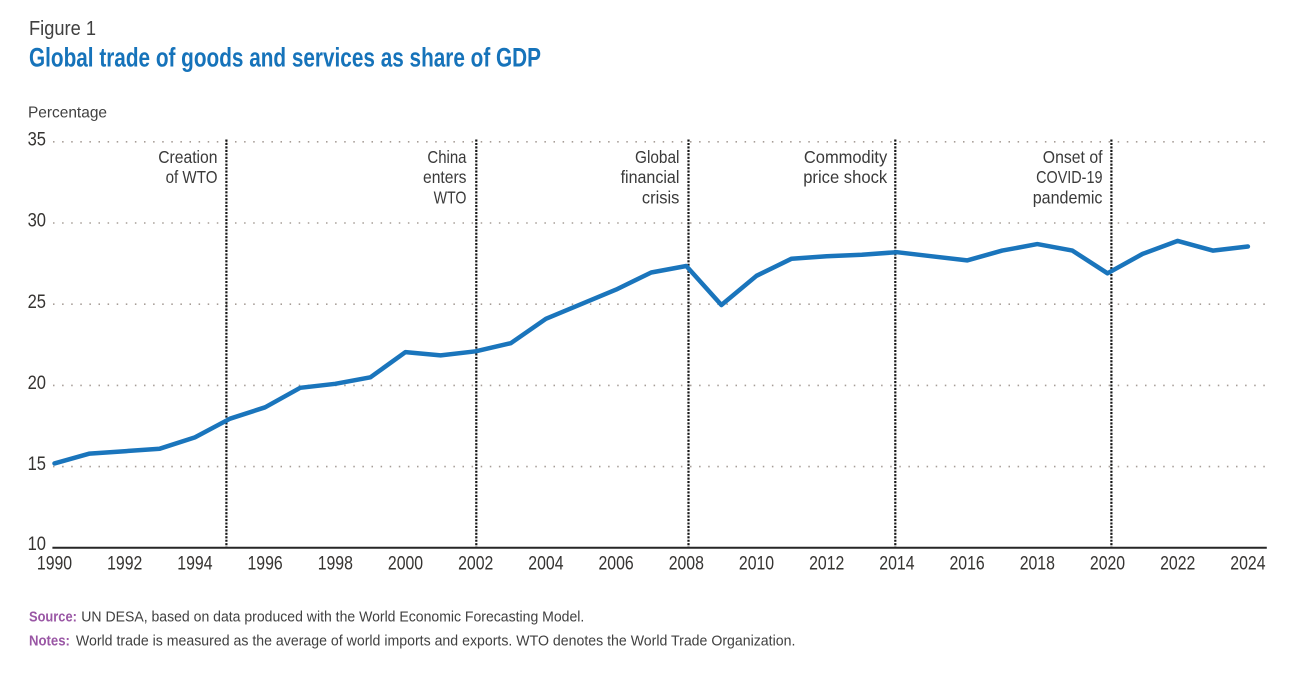  Describe the element at coordinates (405, 564) in the screenshot. I see `svg-text: 2000` at that location.